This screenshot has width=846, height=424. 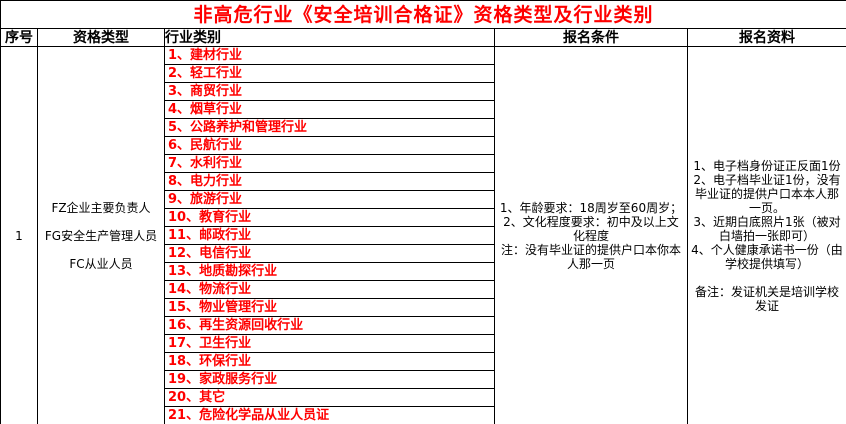 What do you see at coordinates (329, 397) in the screenshot?
I see `industry-item: 20、其它` at bounding box center [329, 397].